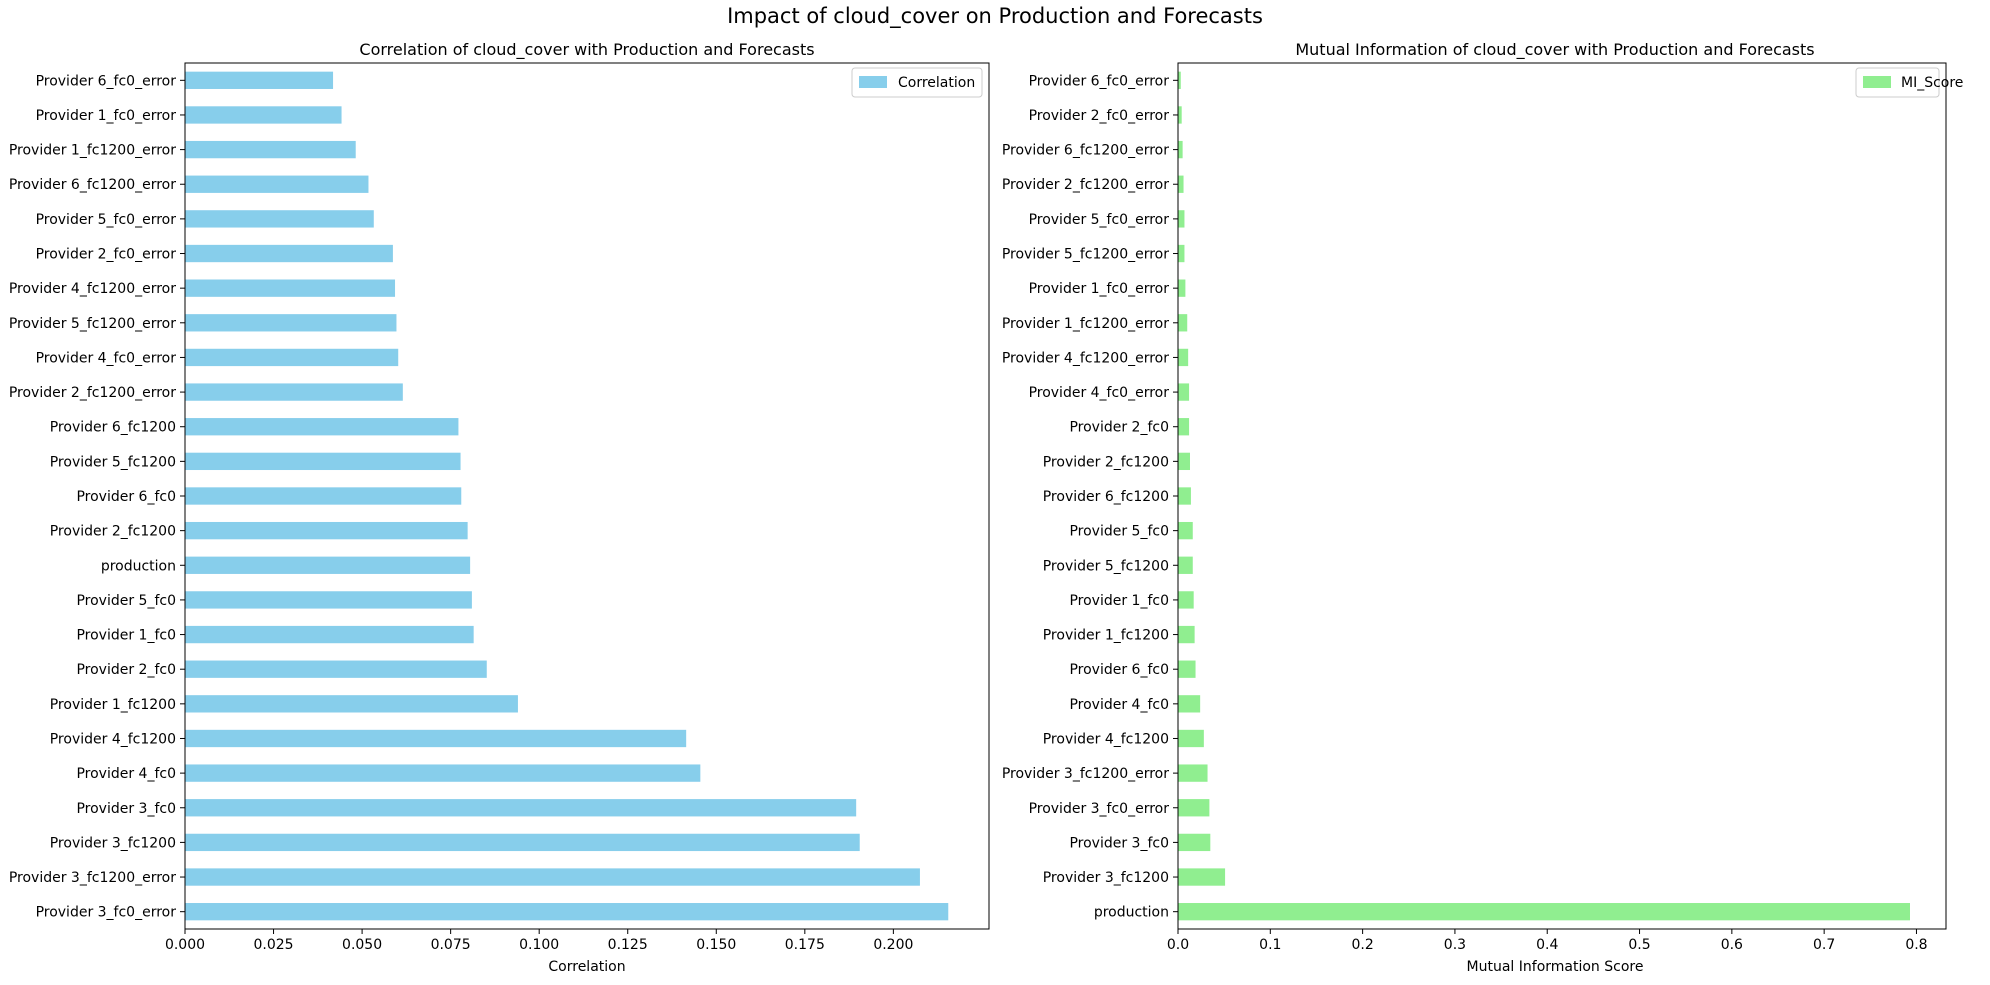 The height and width of the screenshot is (985, 1990). I want to click on correlation-x-tick-label: 0.025, so click(273, 945).